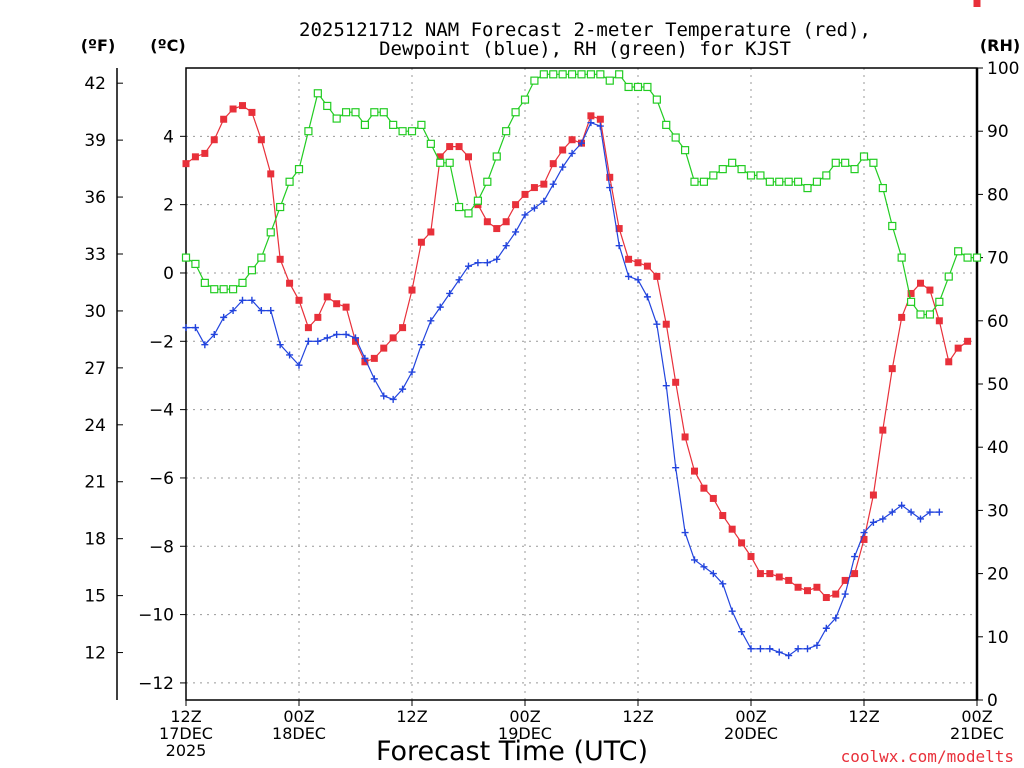 This screenshot has width=1024, height=768. I want to click on rh-tick-label: 80, so click(998, 195).